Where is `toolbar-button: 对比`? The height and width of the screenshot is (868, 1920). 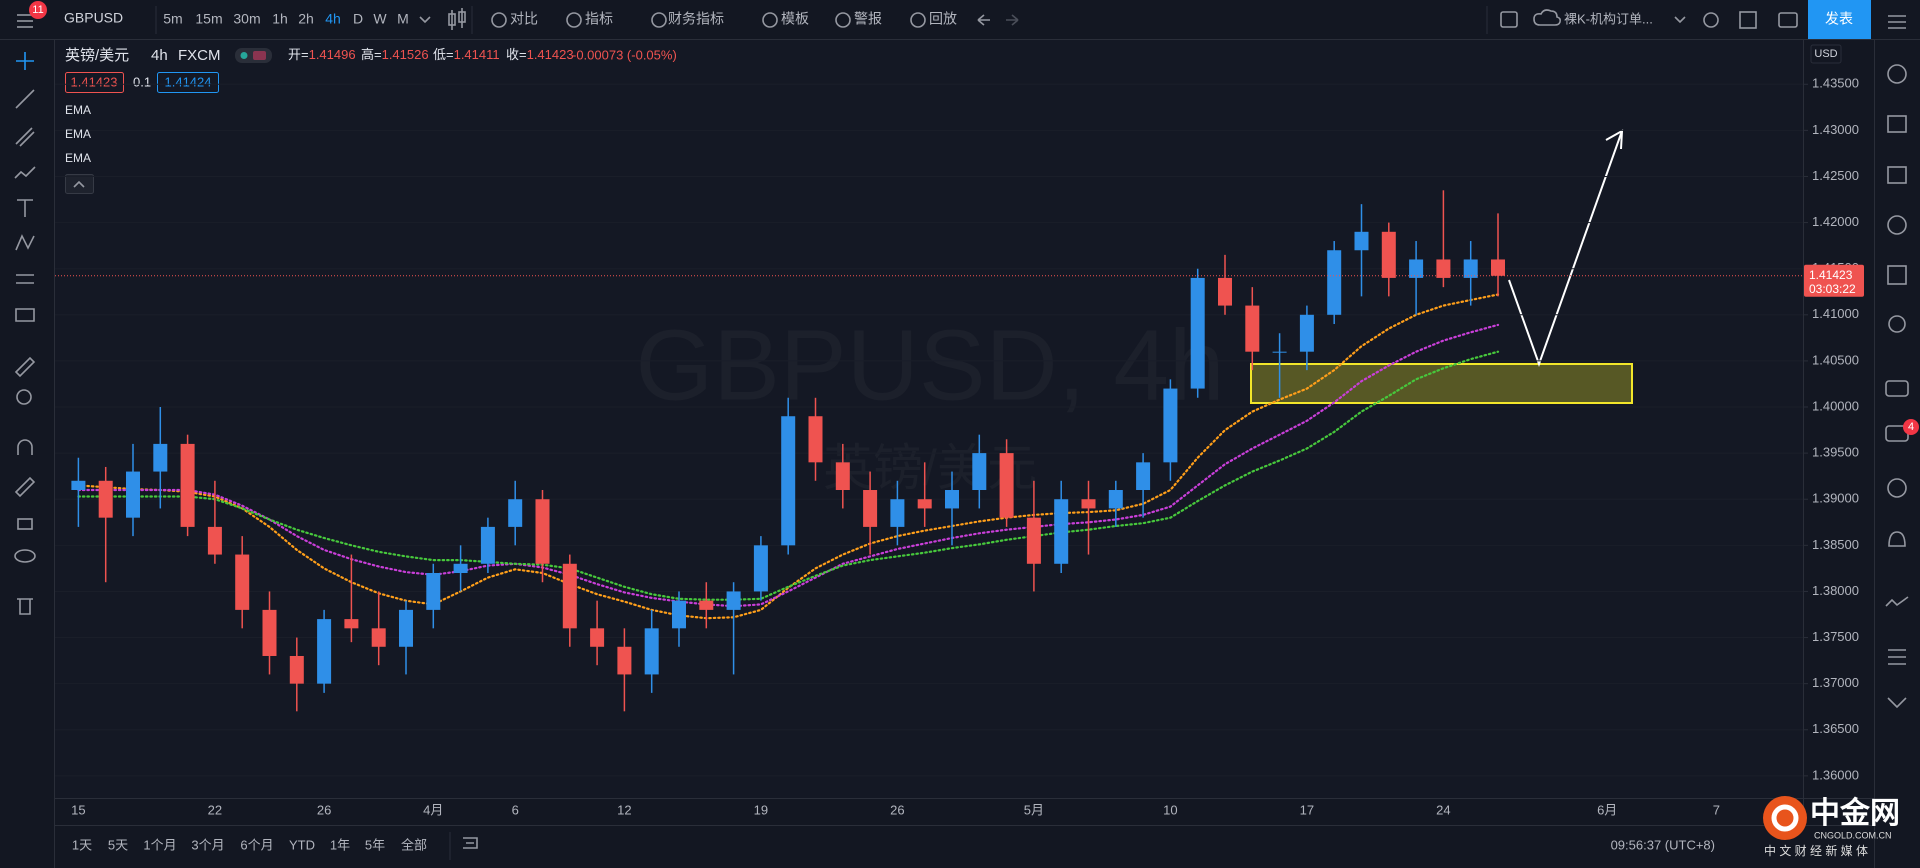
toolbar-button: 对比 is located at coordinates (524, 19).